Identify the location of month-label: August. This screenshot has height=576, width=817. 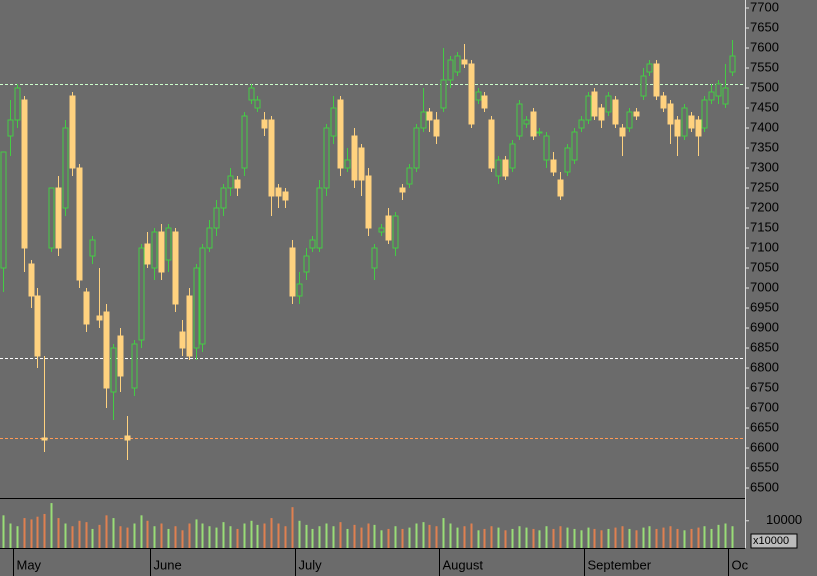
(463, 564).